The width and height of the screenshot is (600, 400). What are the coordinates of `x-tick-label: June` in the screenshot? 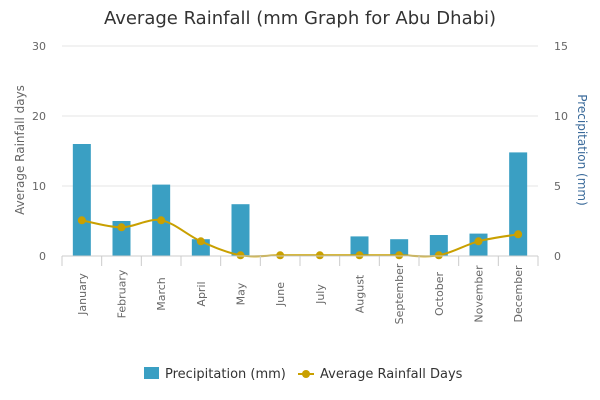 It's located at (280, 294).